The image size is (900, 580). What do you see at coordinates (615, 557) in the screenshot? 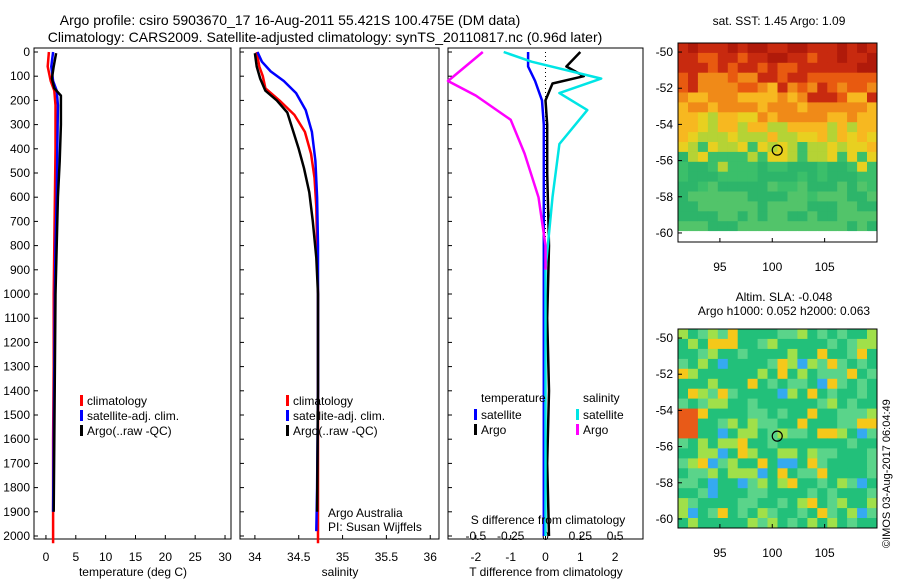
I see `x-tick-label: 2` at bounding box center [615, 557].